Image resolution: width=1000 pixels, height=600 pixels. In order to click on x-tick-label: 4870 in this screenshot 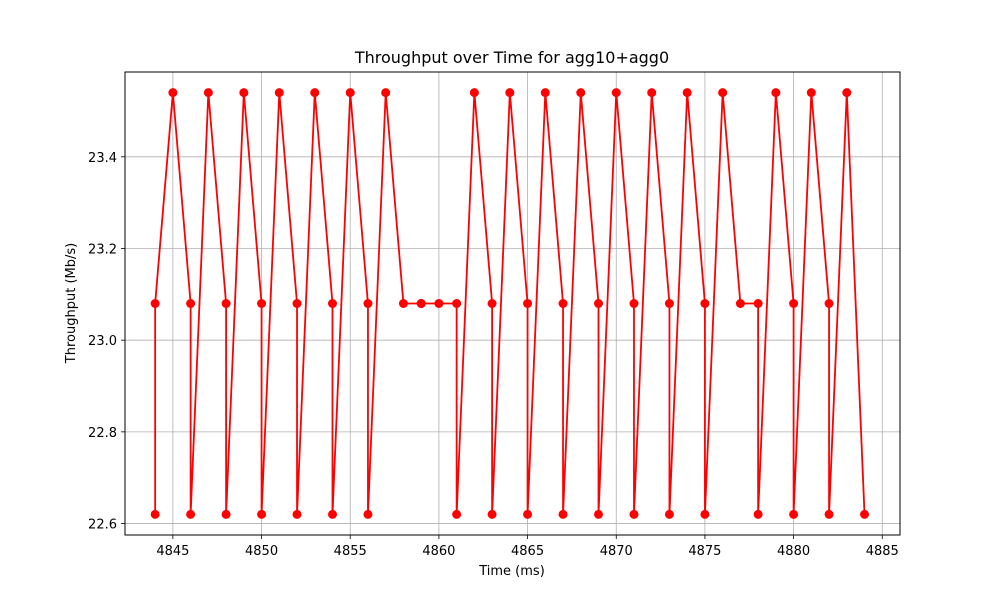, I will do `click(616, 551)`.